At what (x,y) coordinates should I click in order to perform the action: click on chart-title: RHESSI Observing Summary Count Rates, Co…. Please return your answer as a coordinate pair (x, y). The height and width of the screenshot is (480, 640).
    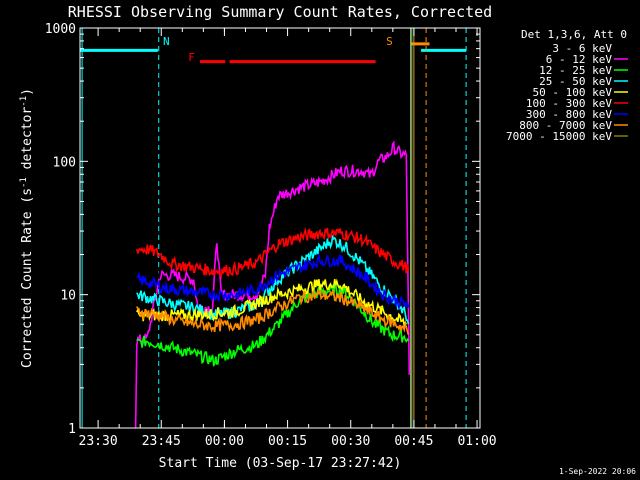
    Looking at the image, I should click on (280, 12).